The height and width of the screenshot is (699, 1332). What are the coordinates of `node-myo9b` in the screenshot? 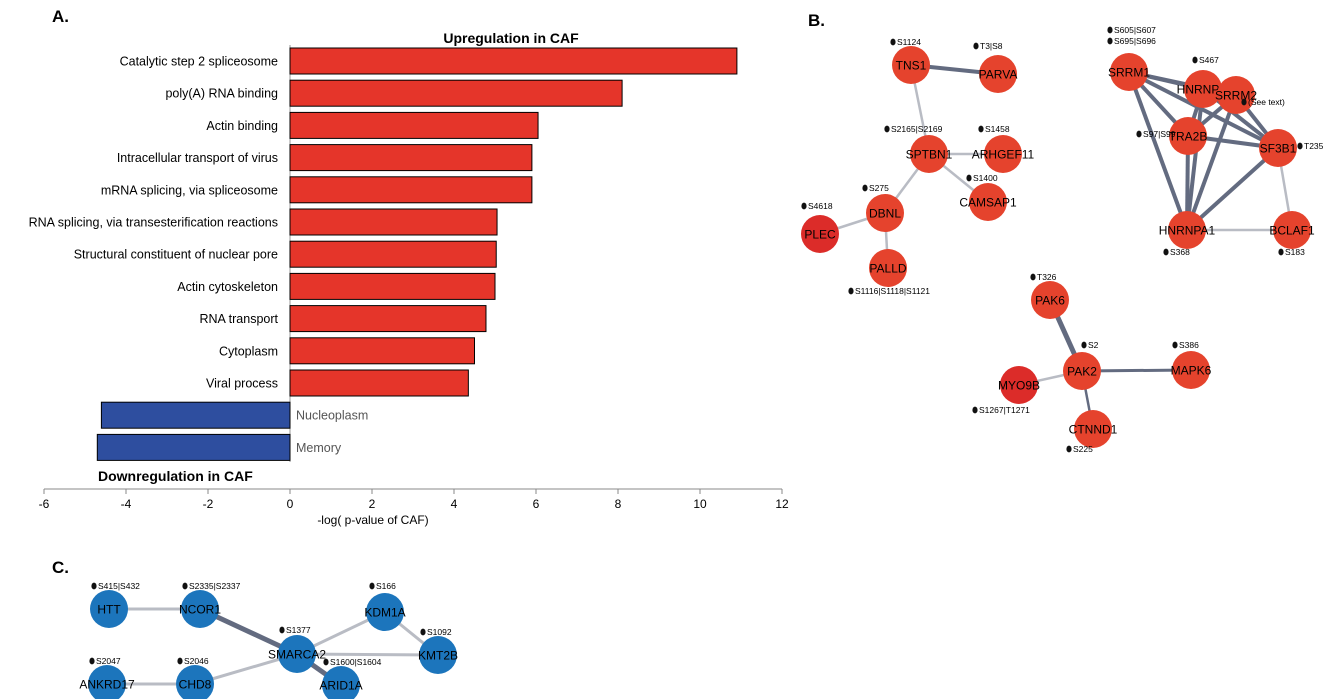 It's located at (1019, 385).